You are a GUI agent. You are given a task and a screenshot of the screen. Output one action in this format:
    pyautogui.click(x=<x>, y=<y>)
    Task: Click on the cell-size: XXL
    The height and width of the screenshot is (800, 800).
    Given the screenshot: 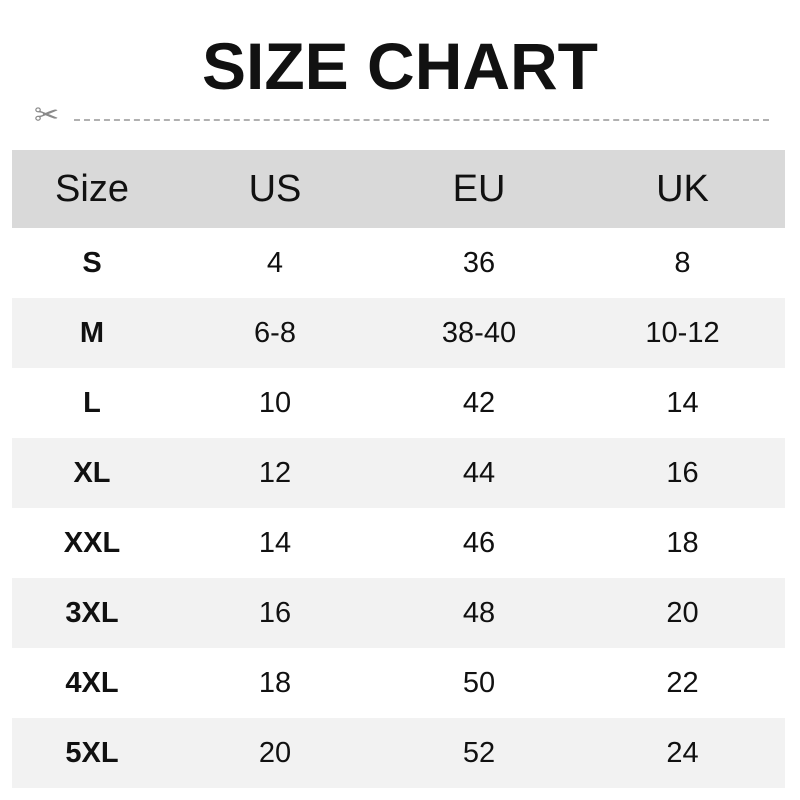 What is the action you would take?
    pyautogui.click(x=92, y=542)
    